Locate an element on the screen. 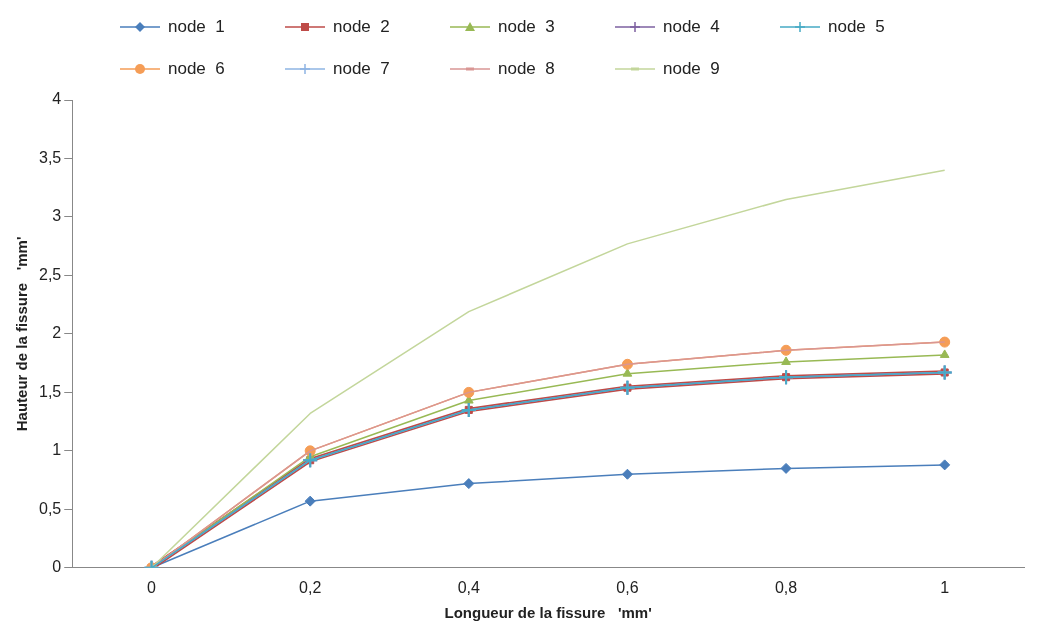  y-tick-label: 2 is located at coordinates (57, 333).